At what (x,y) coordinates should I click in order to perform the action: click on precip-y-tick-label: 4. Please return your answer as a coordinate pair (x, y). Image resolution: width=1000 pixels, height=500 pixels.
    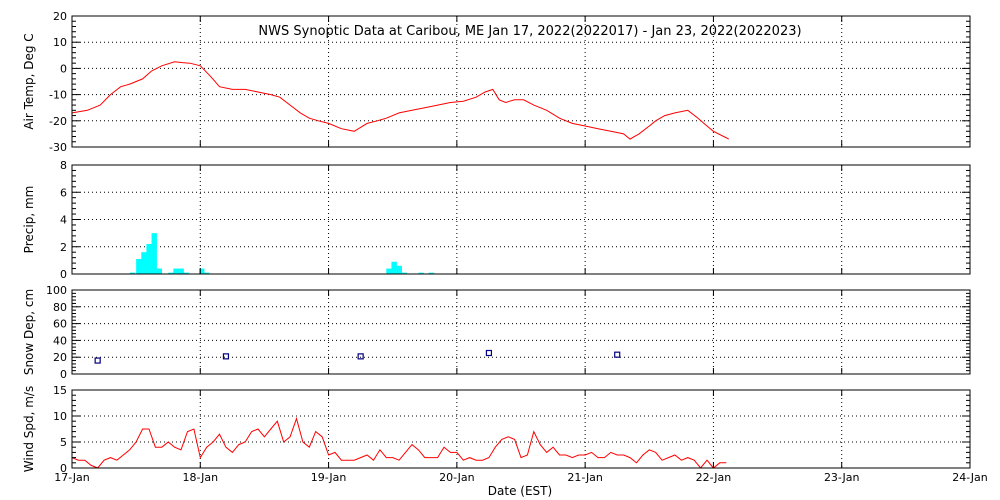
    Looking at the image, I should click on (63, 220).